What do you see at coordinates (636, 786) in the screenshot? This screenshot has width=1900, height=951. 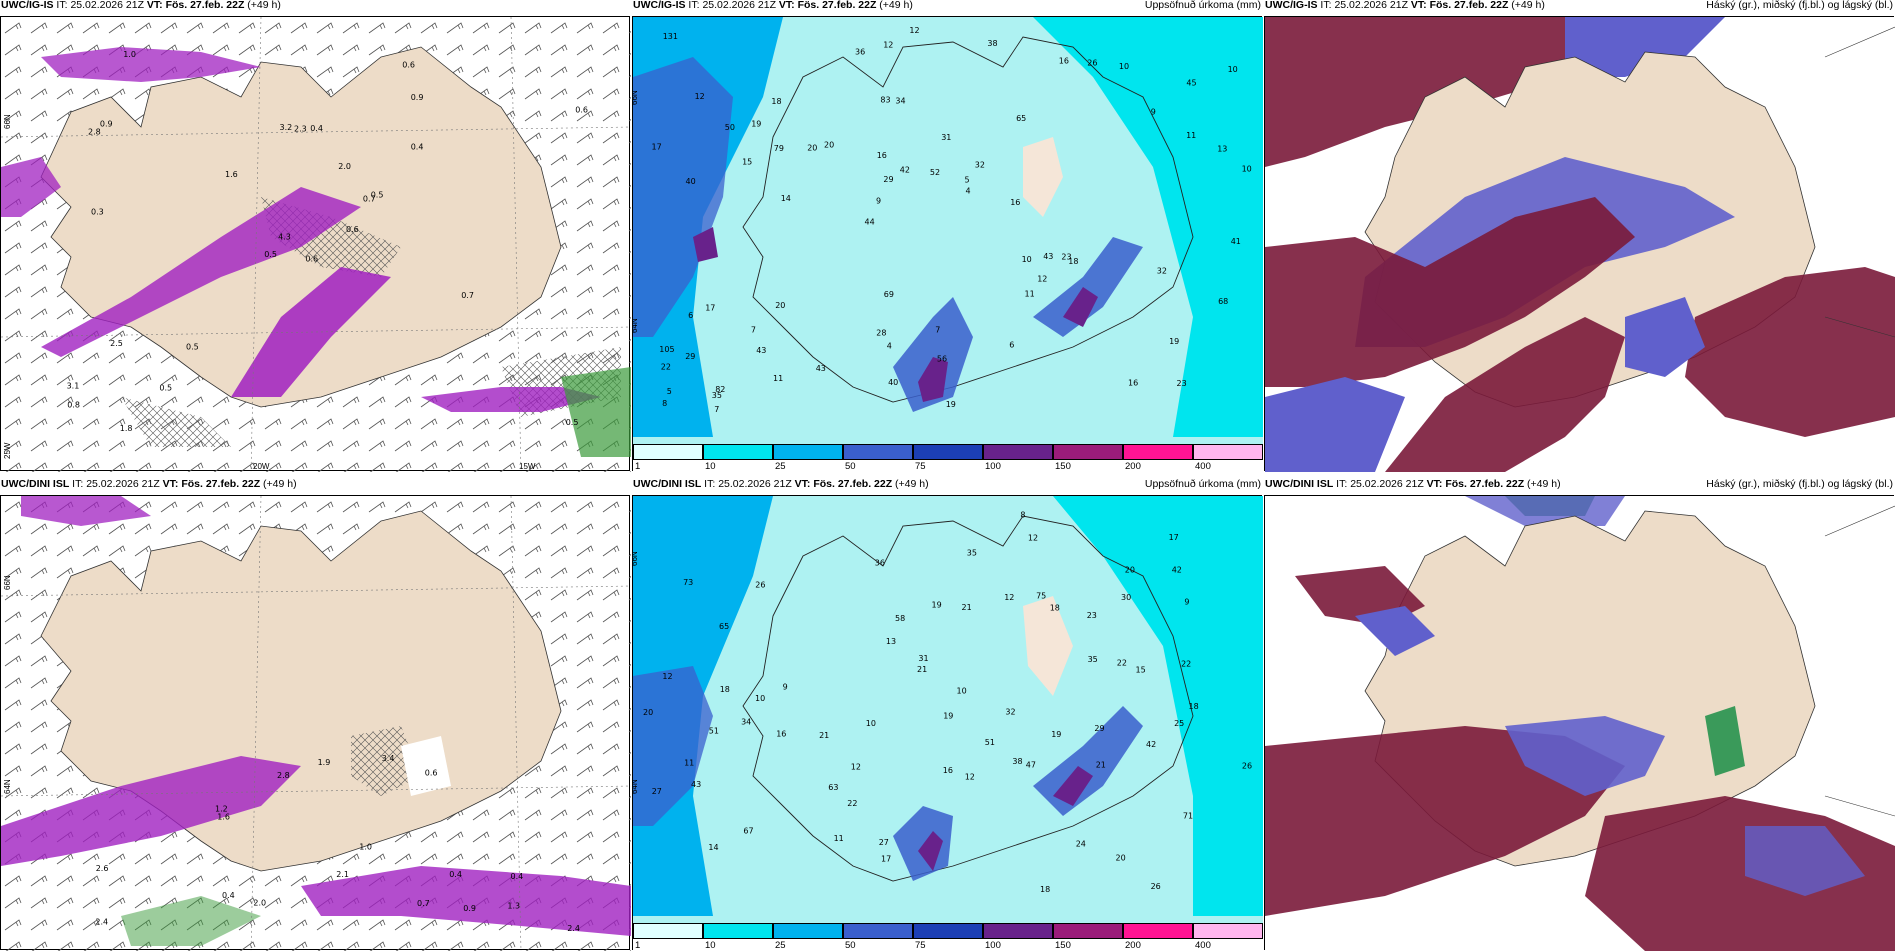 I see `lat-label-64n: 64N` at bounding box center [636, 786].